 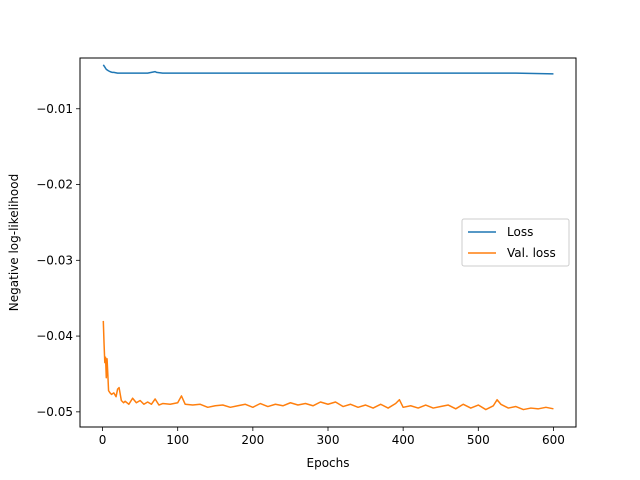 What do you see at coordinates (103, 440) in the screenshot?
I see `x-tick-label: 0` at bounding box center [103, 440].